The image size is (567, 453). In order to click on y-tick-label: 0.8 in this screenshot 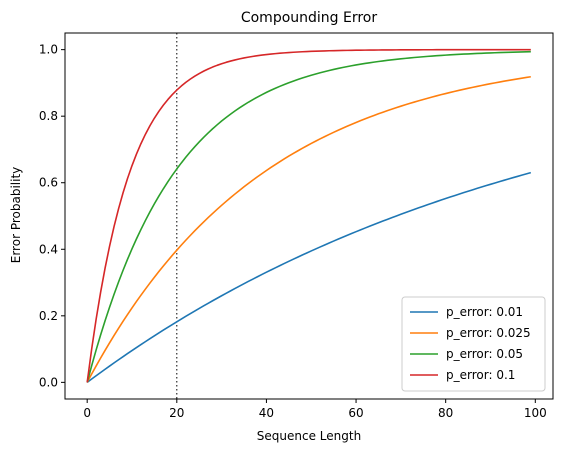, I will do `click(48, 116)`.